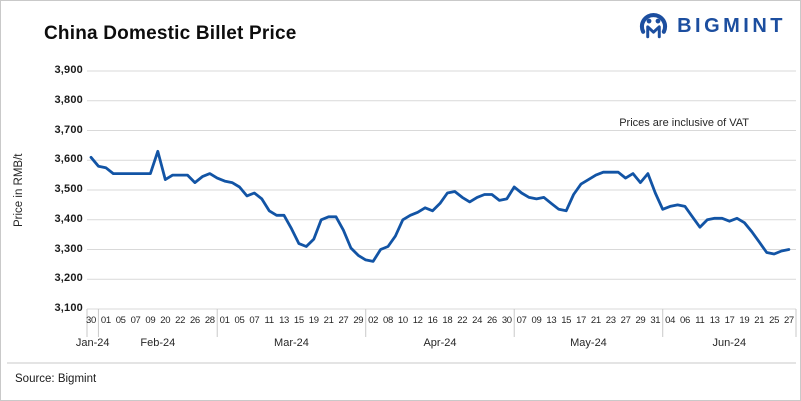  Describe the element at coordinates (170, 33) in the screenshot. I see `chart-title: China Domestic Billet Price` at that location.